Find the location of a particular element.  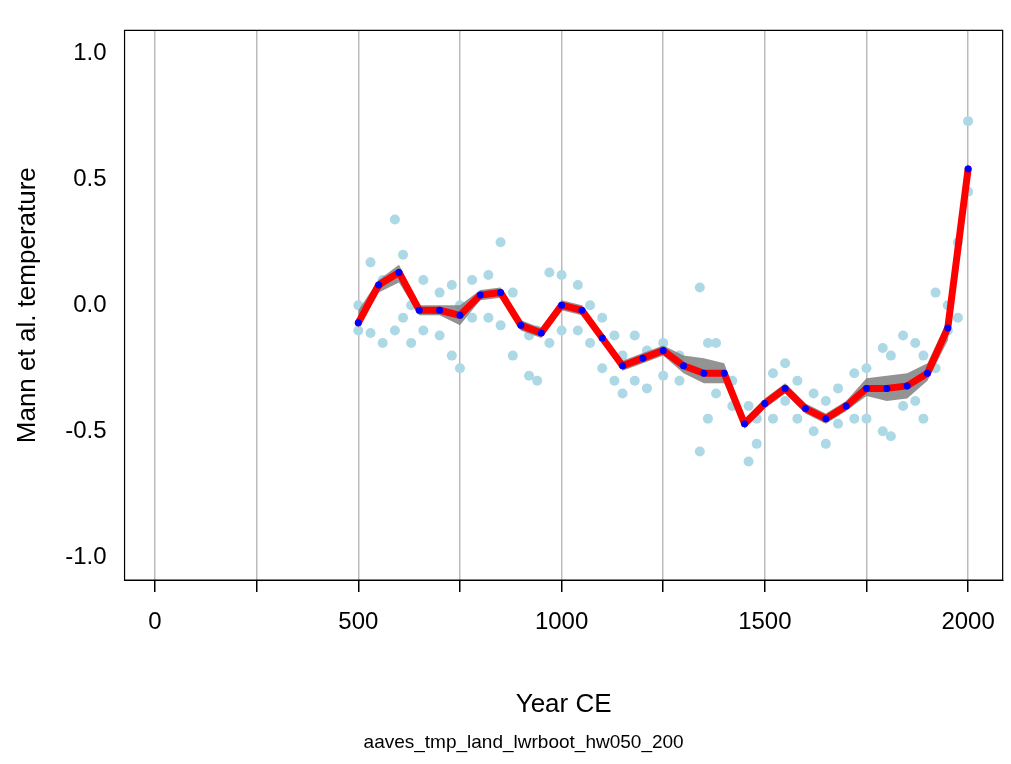

y-tick-label: 0.0 is located at coordinates (90, 303).